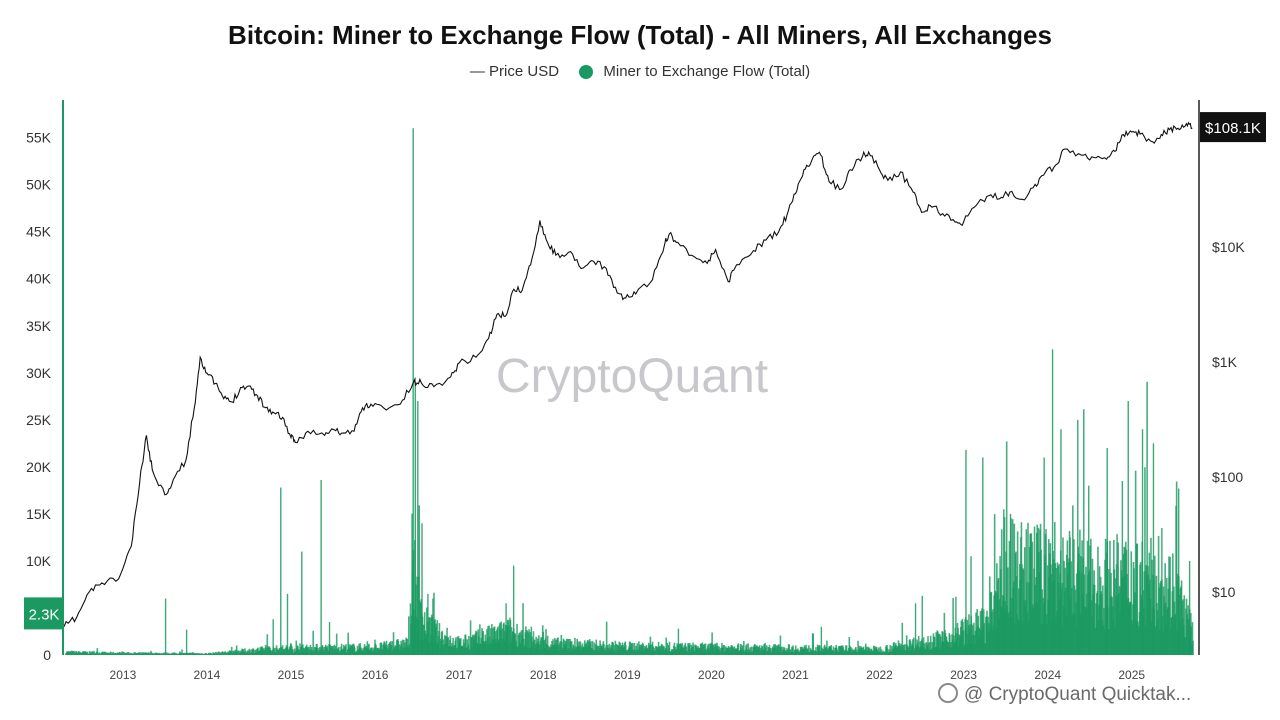 The image size is (1280, 720). I want to click on legend-flow-dot, so click(586, 71).